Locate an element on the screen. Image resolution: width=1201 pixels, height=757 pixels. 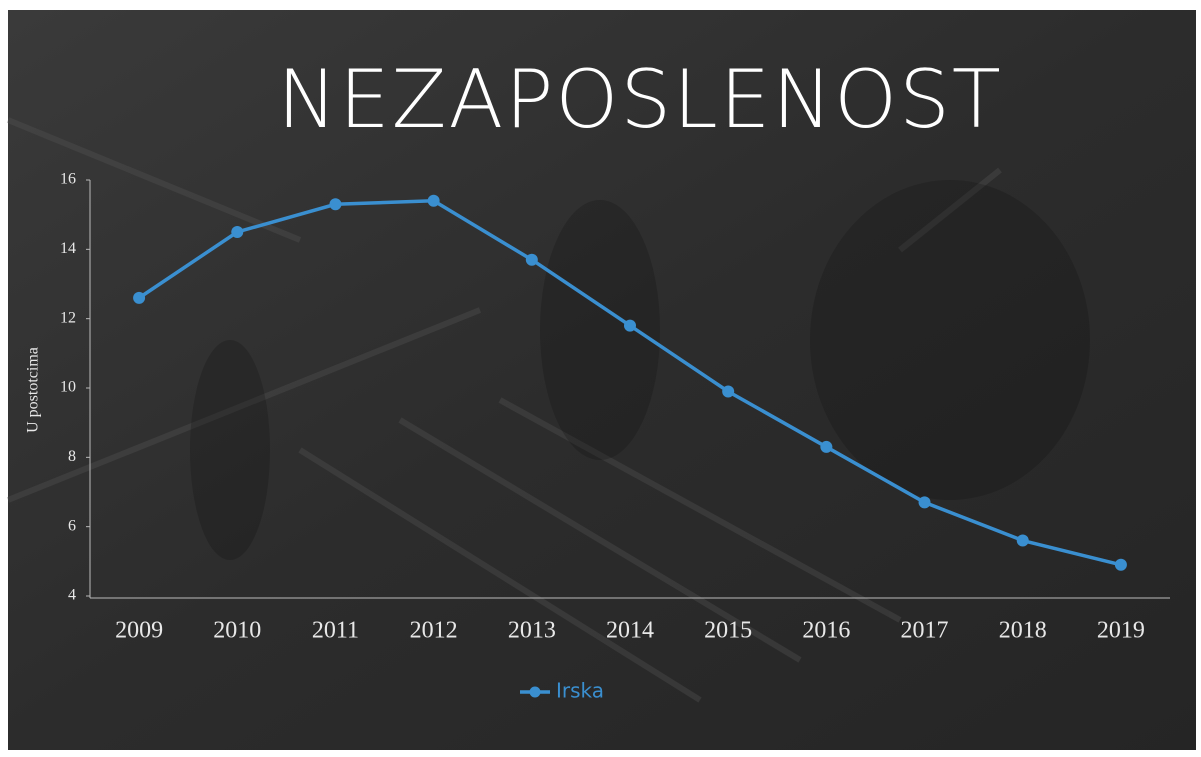
legend-label: Irska is located at coordinates (580, 691).